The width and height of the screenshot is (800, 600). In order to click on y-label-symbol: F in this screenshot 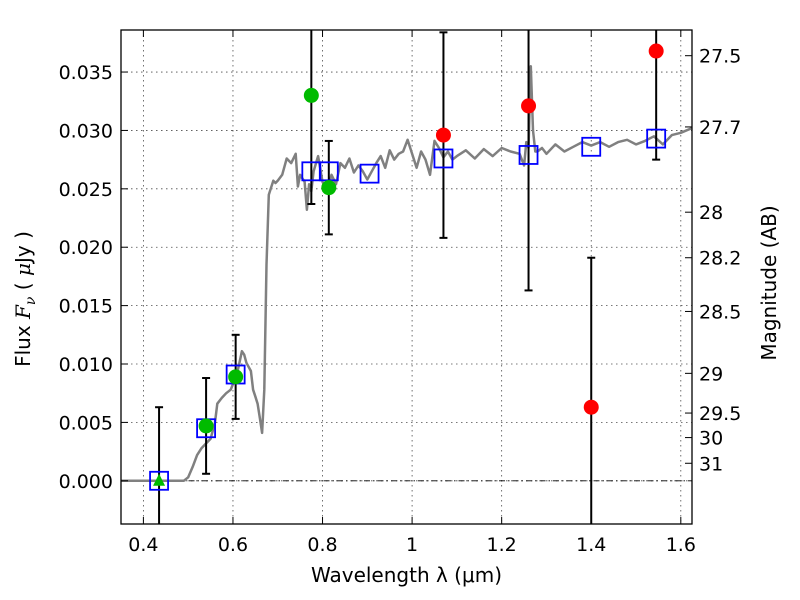, I will do `click(23, 312)`.